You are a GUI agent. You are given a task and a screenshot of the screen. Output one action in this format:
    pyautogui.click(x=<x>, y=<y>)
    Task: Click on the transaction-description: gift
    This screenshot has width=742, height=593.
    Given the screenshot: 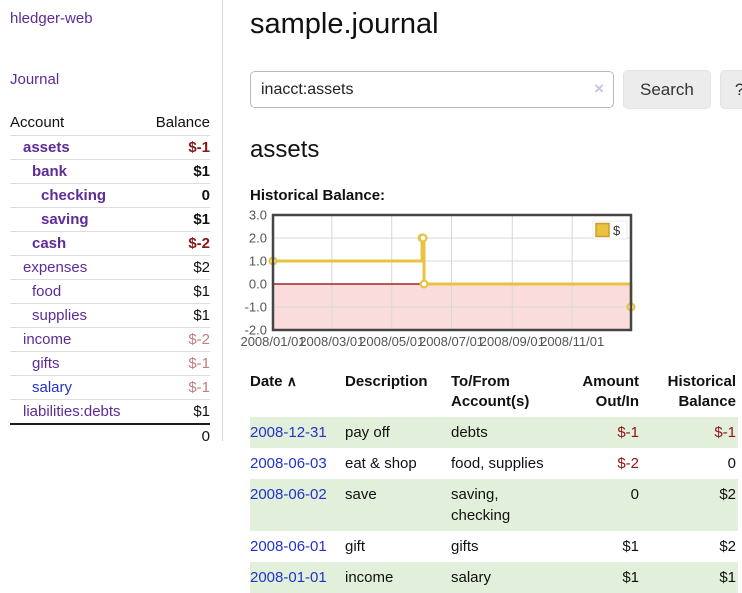 What is the action you would take?
    pyautogui.click(x=355, y=546)
    